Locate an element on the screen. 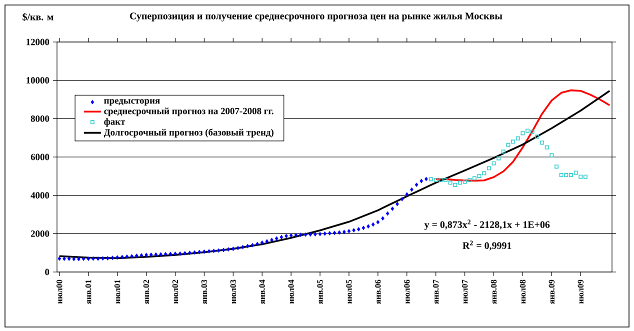  legend-label: среднесрочный прогноз на 2007-2008 гг. is located at coordinates (189, 112).